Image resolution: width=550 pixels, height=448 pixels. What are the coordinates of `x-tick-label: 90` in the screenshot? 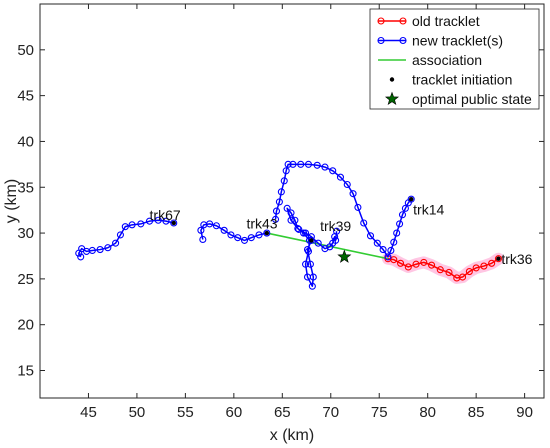 It's located at (524, 412).